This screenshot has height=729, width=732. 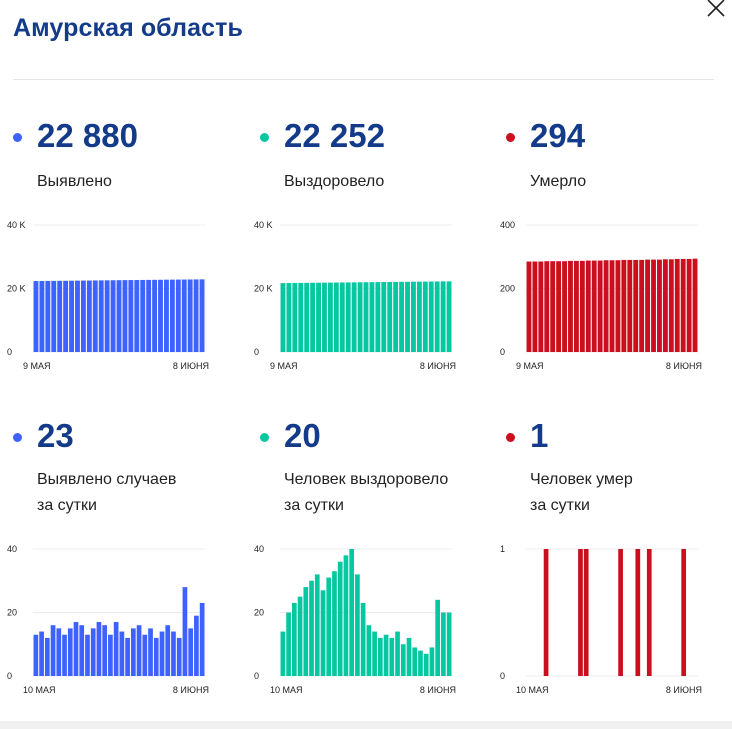 I want to click on stat-label: Выявлено случаев за сутки, so click(x=106, y=493).